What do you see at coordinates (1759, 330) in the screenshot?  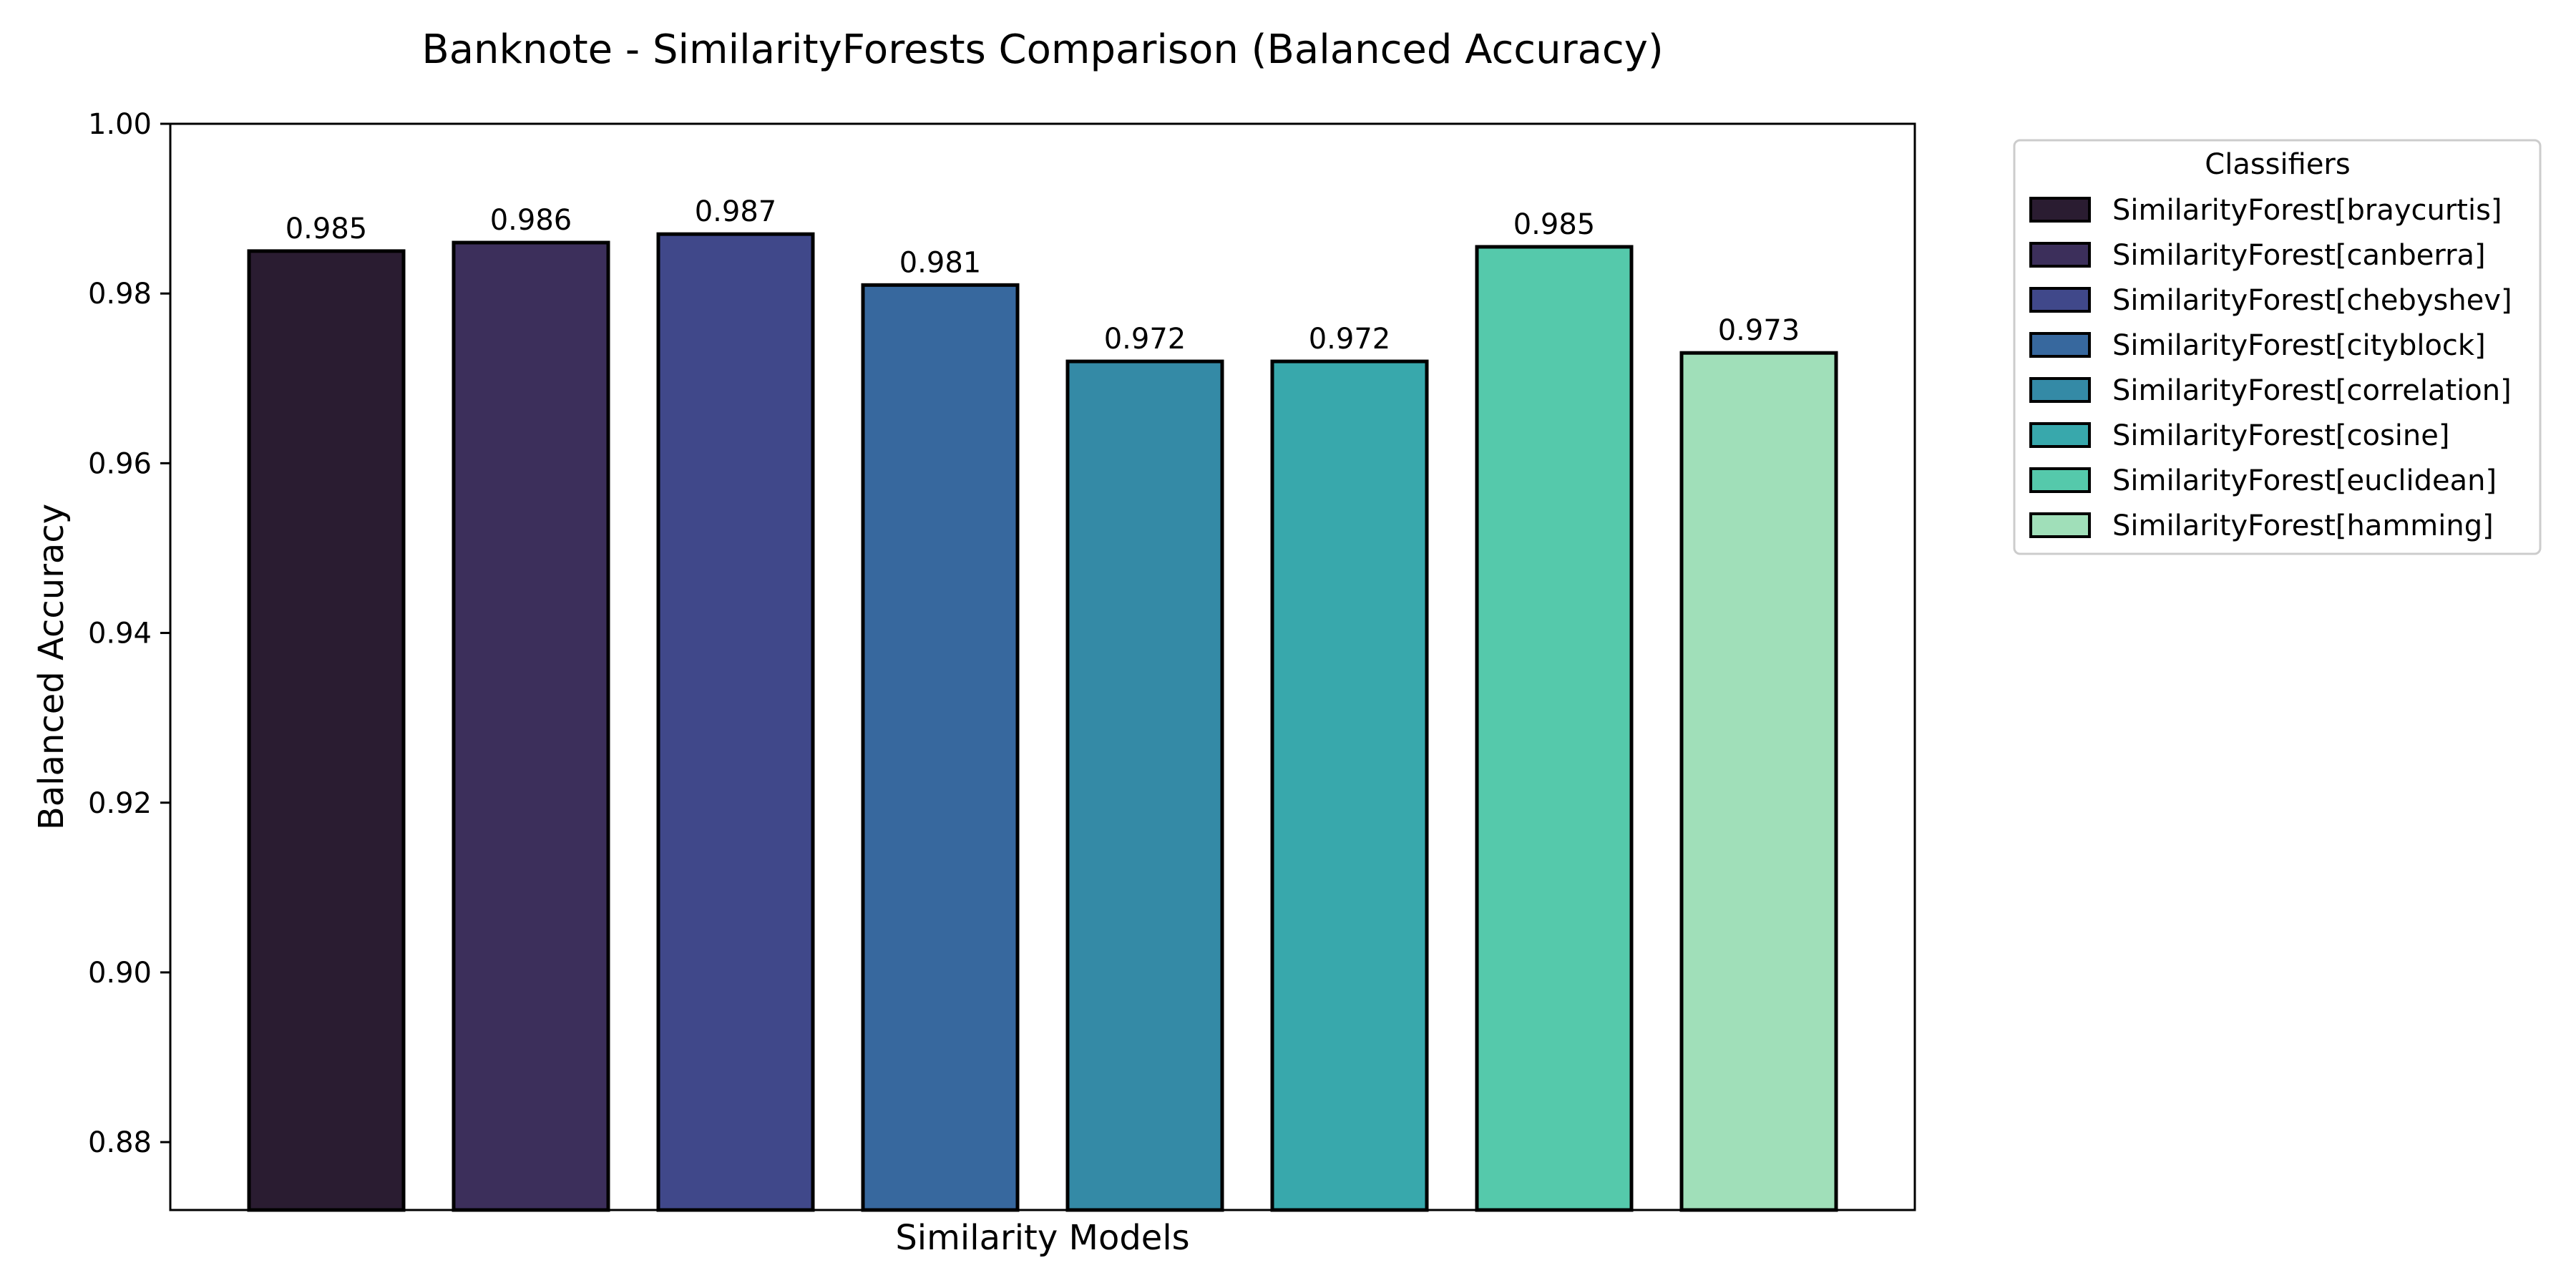 I see `bar-value-label: 0.973` at bounding box center [1759, 330].